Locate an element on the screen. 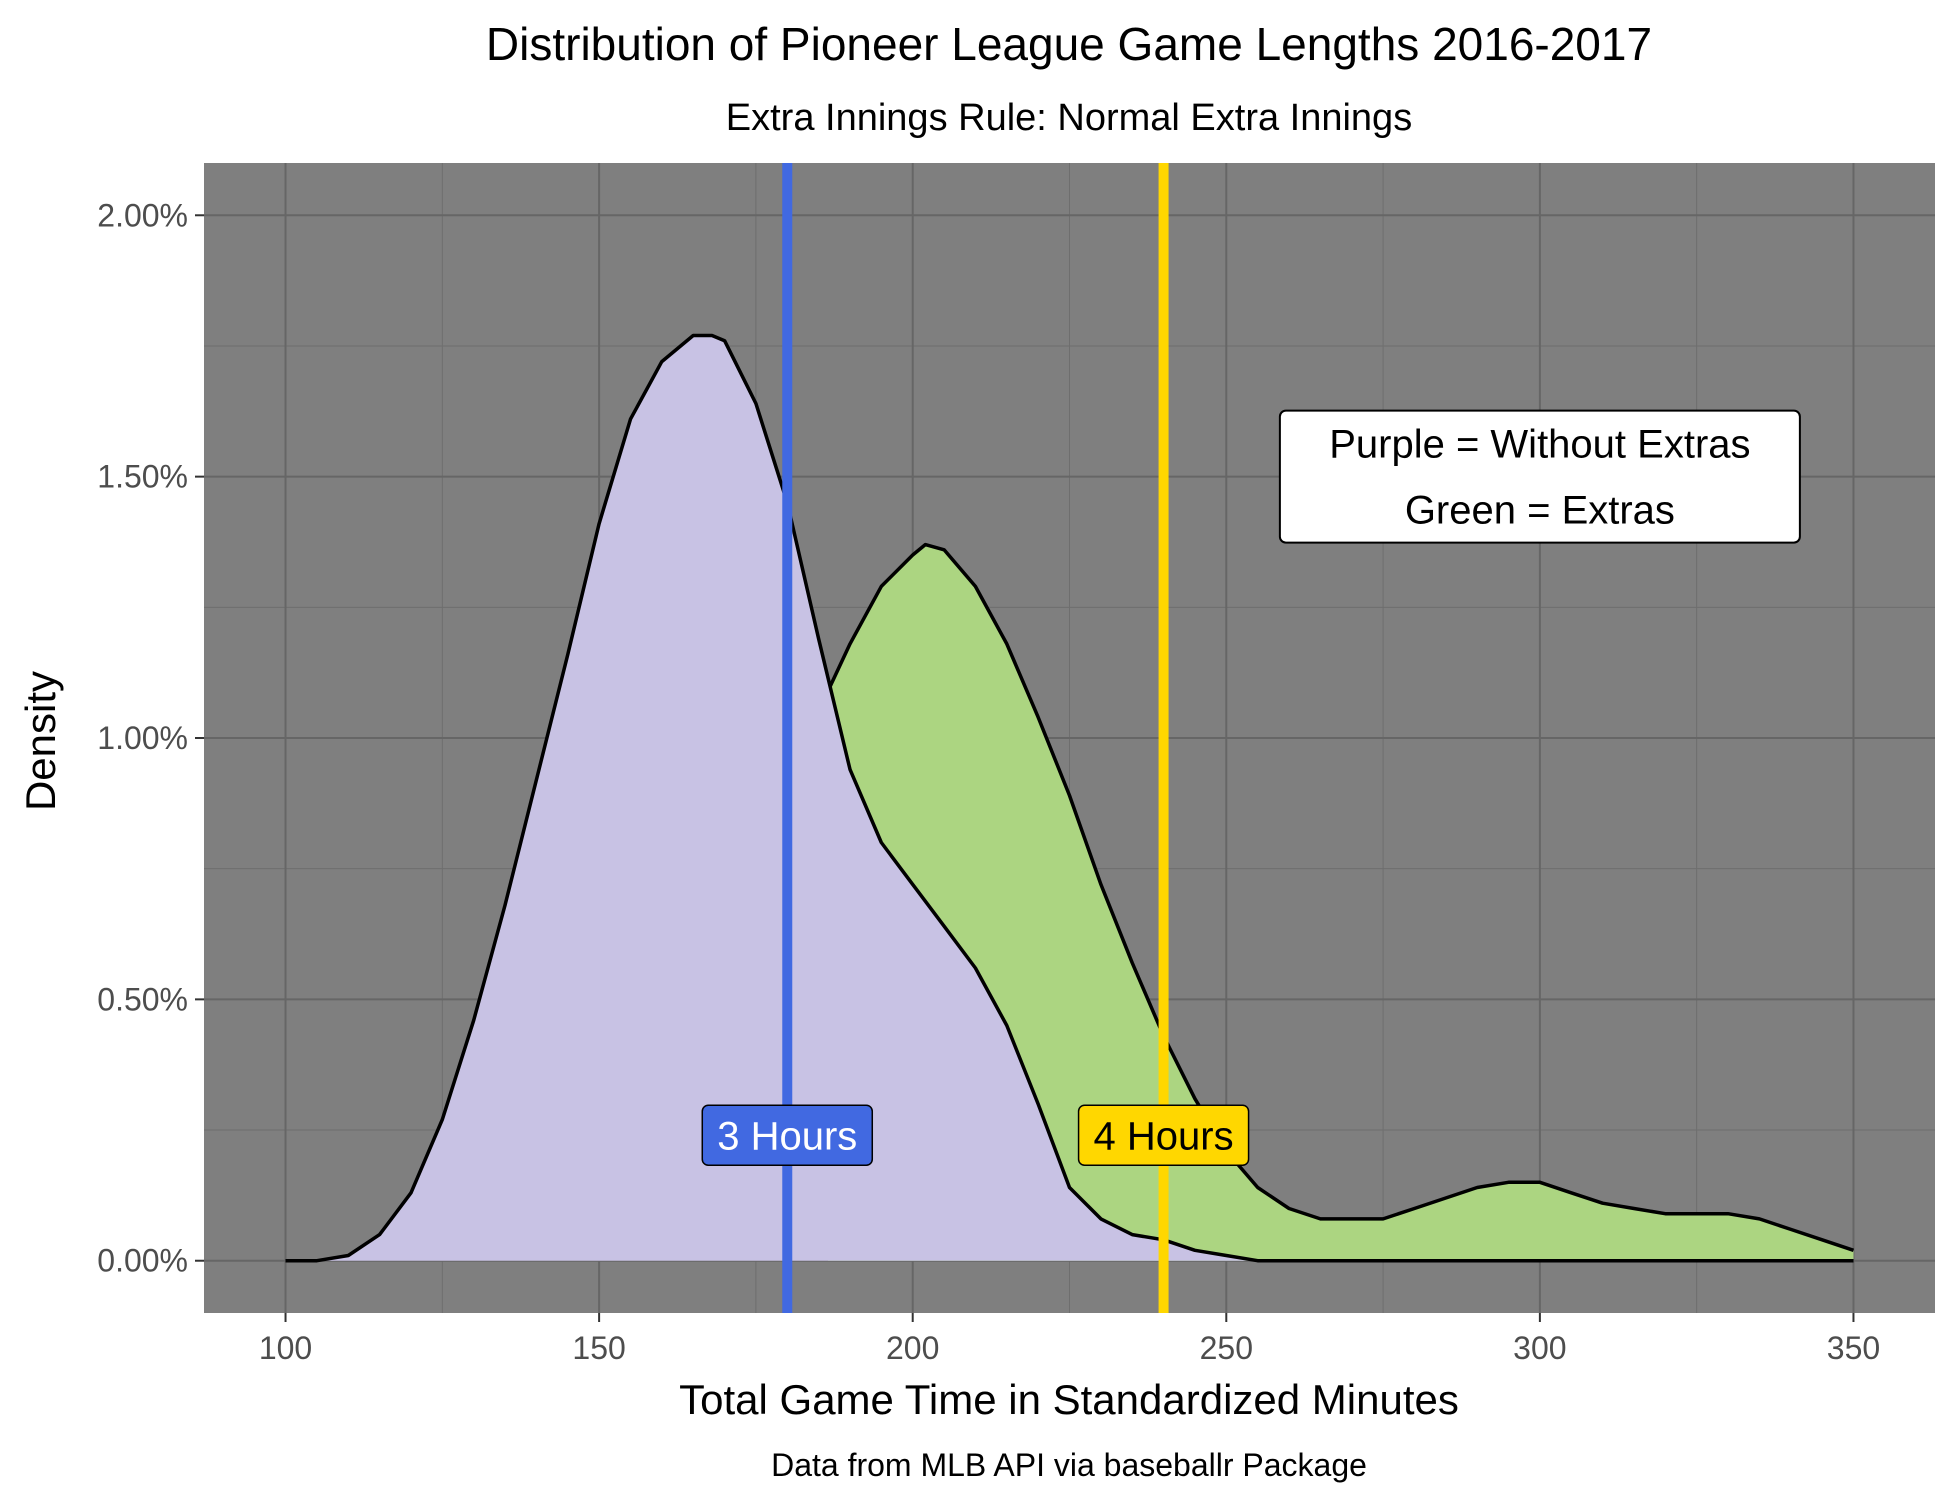 The height and width of the screenshot is (1505, 1950). x-tick-label: 100 is located at coordinates (285, 1348).